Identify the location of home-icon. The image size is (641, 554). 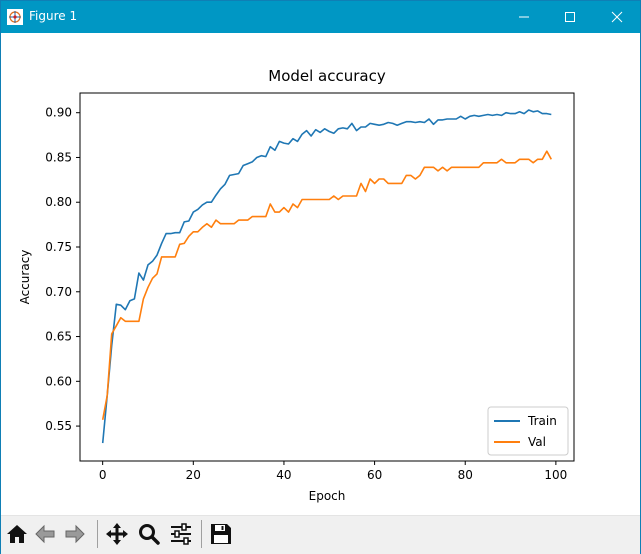
(17, 534).